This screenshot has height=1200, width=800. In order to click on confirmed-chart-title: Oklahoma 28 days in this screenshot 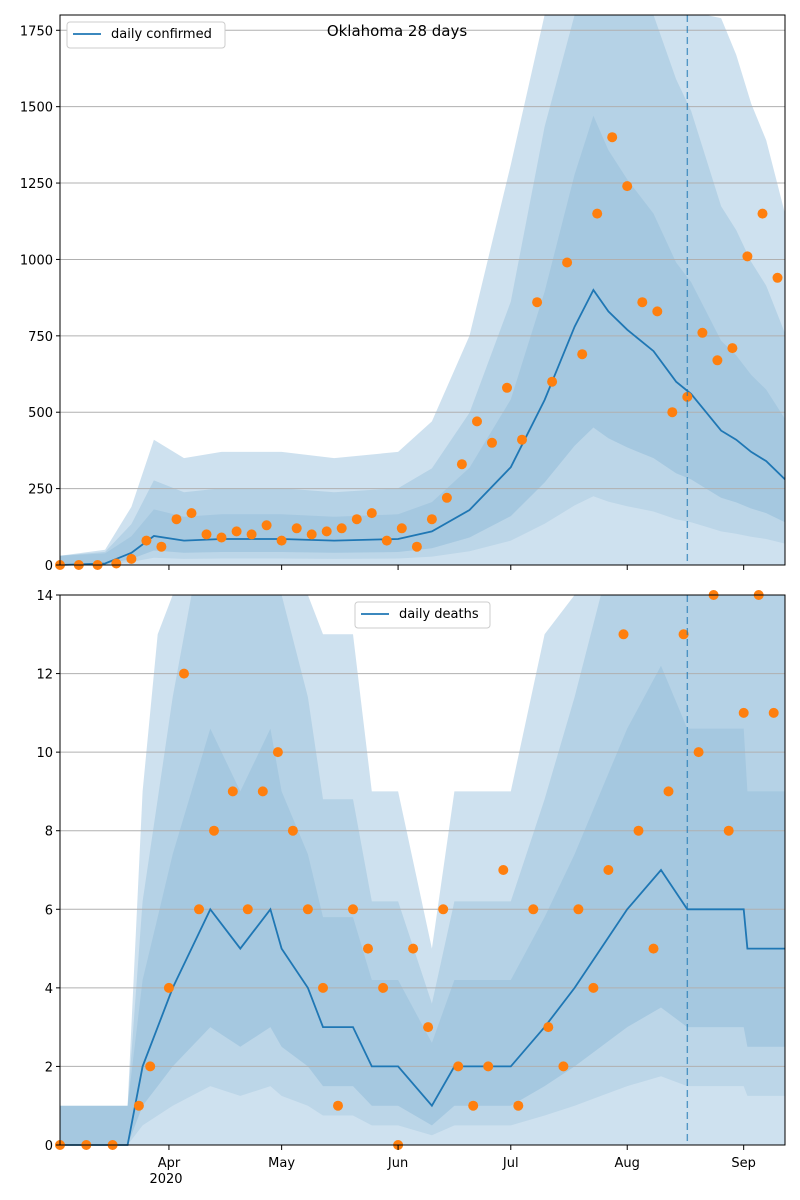, I will do `click(397, 31)`.